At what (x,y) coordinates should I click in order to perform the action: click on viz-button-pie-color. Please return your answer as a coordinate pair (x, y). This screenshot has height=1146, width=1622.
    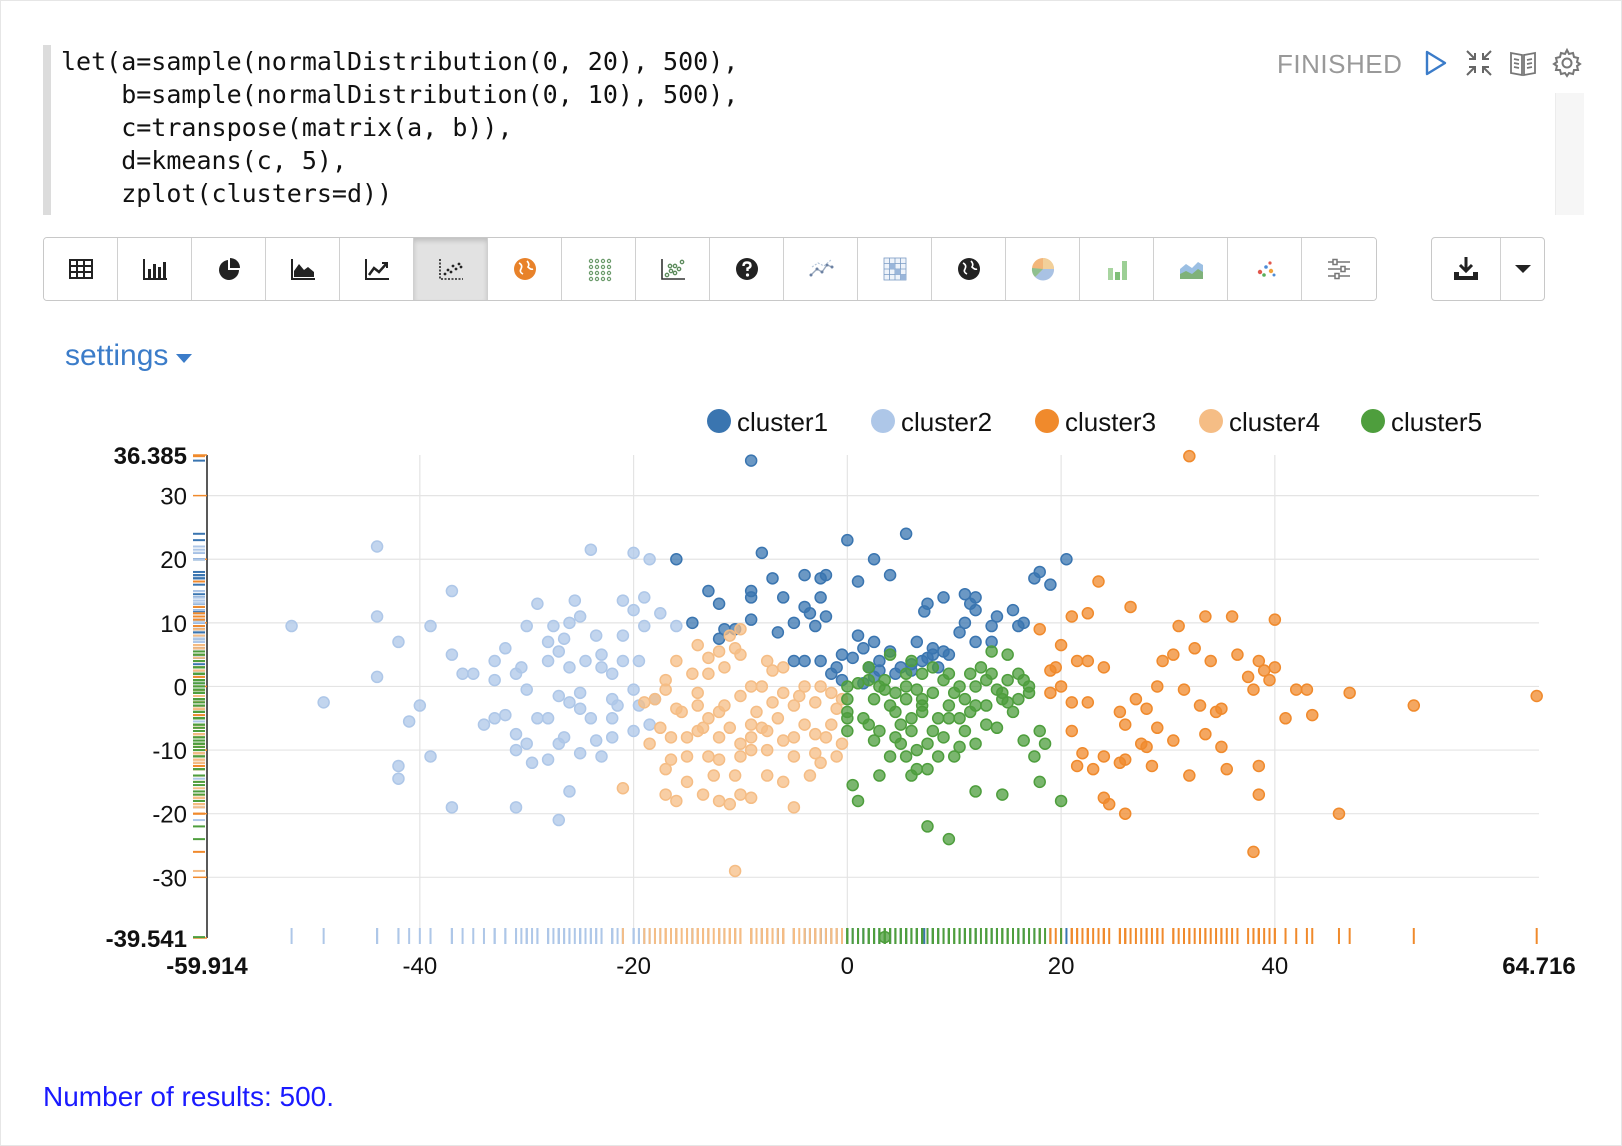
    Looking at the image, I should click on (1043, 269).